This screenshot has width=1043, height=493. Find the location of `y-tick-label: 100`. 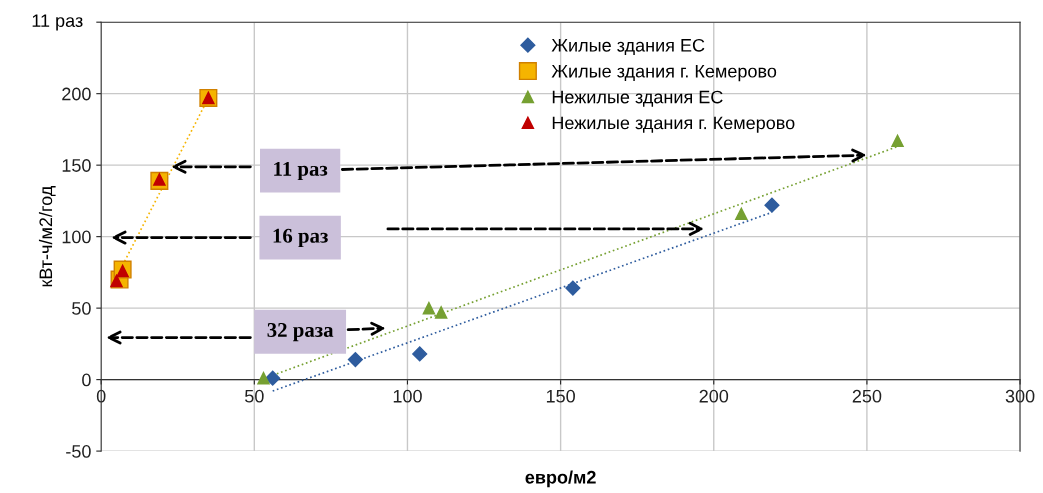

y-tick-label: 100 is located at coordinates (76, 237).